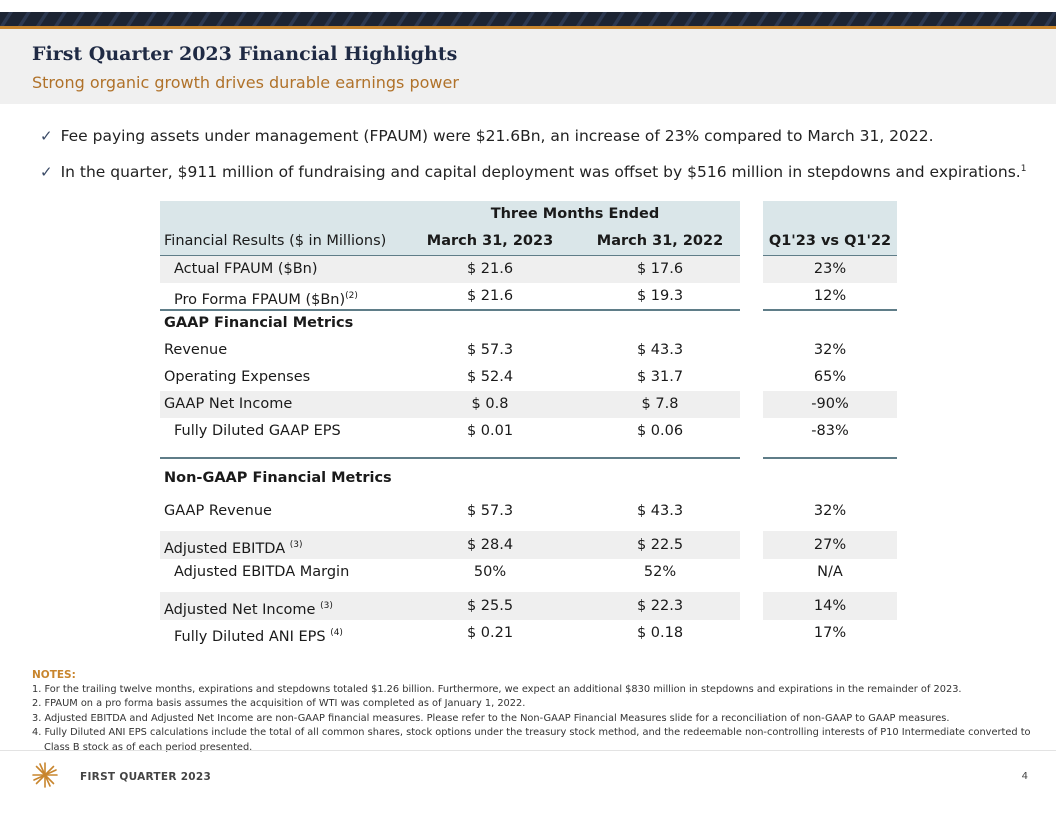 The height and width of the screenshot is (816, 1056). What do you see at coordinates (830, 241) in the screenshot?
I see `column-header-change: Q1'23 vs Q1'22` at bounding box center [830, 241].